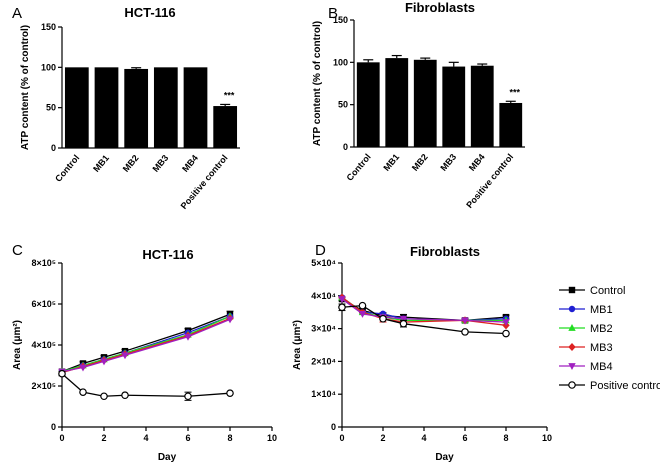  What do you see at coordinates (586, 367) in the screenshot?
I see `legend-item: MB4` at bounding box center [586, 367].